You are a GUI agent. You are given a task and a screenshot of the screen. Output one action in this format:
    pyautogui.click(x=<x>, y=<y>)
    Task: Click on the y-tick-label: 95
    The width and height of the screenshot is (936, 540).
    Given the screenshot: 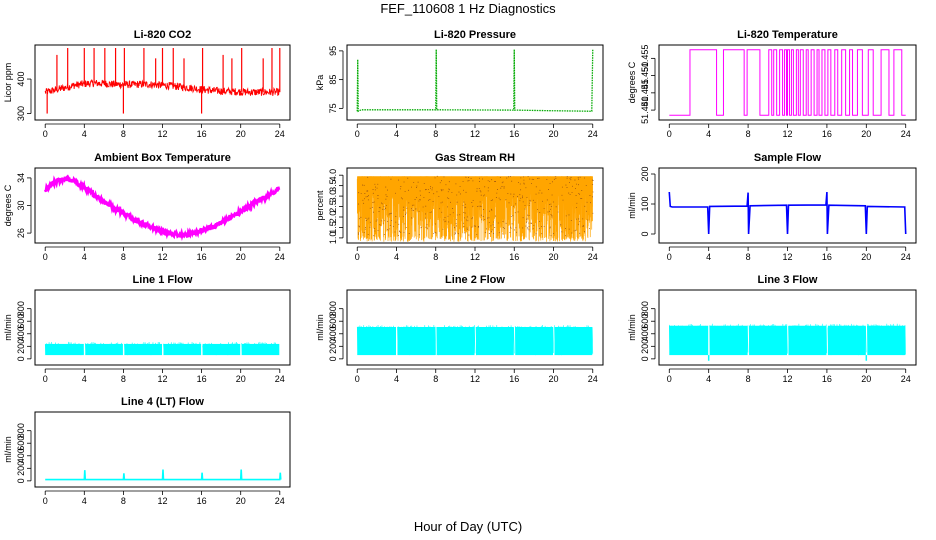 What is the action you would take?
    pyautogui.click(x=333, y=51)
    